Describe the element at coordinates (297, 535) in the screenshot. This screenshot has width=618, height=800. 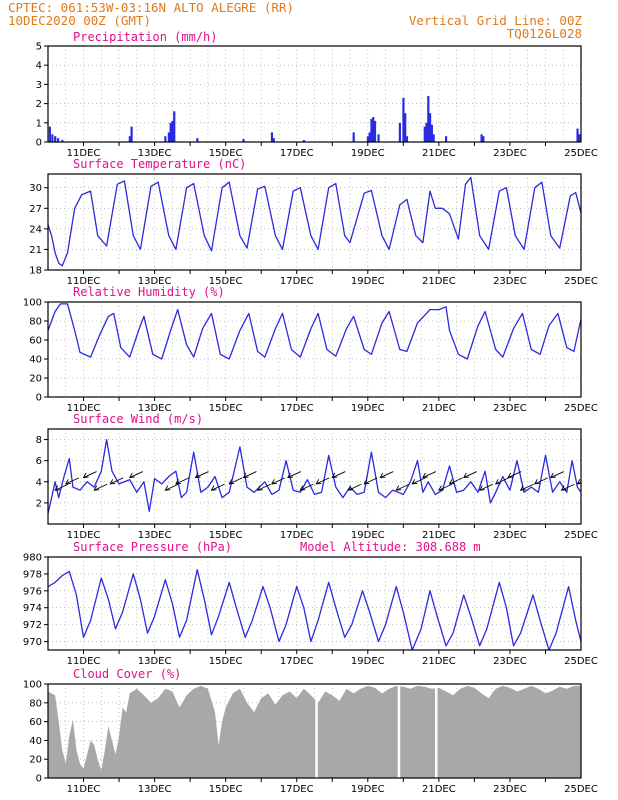
I see `x-tick-label-wind: 17DEC` at that location.